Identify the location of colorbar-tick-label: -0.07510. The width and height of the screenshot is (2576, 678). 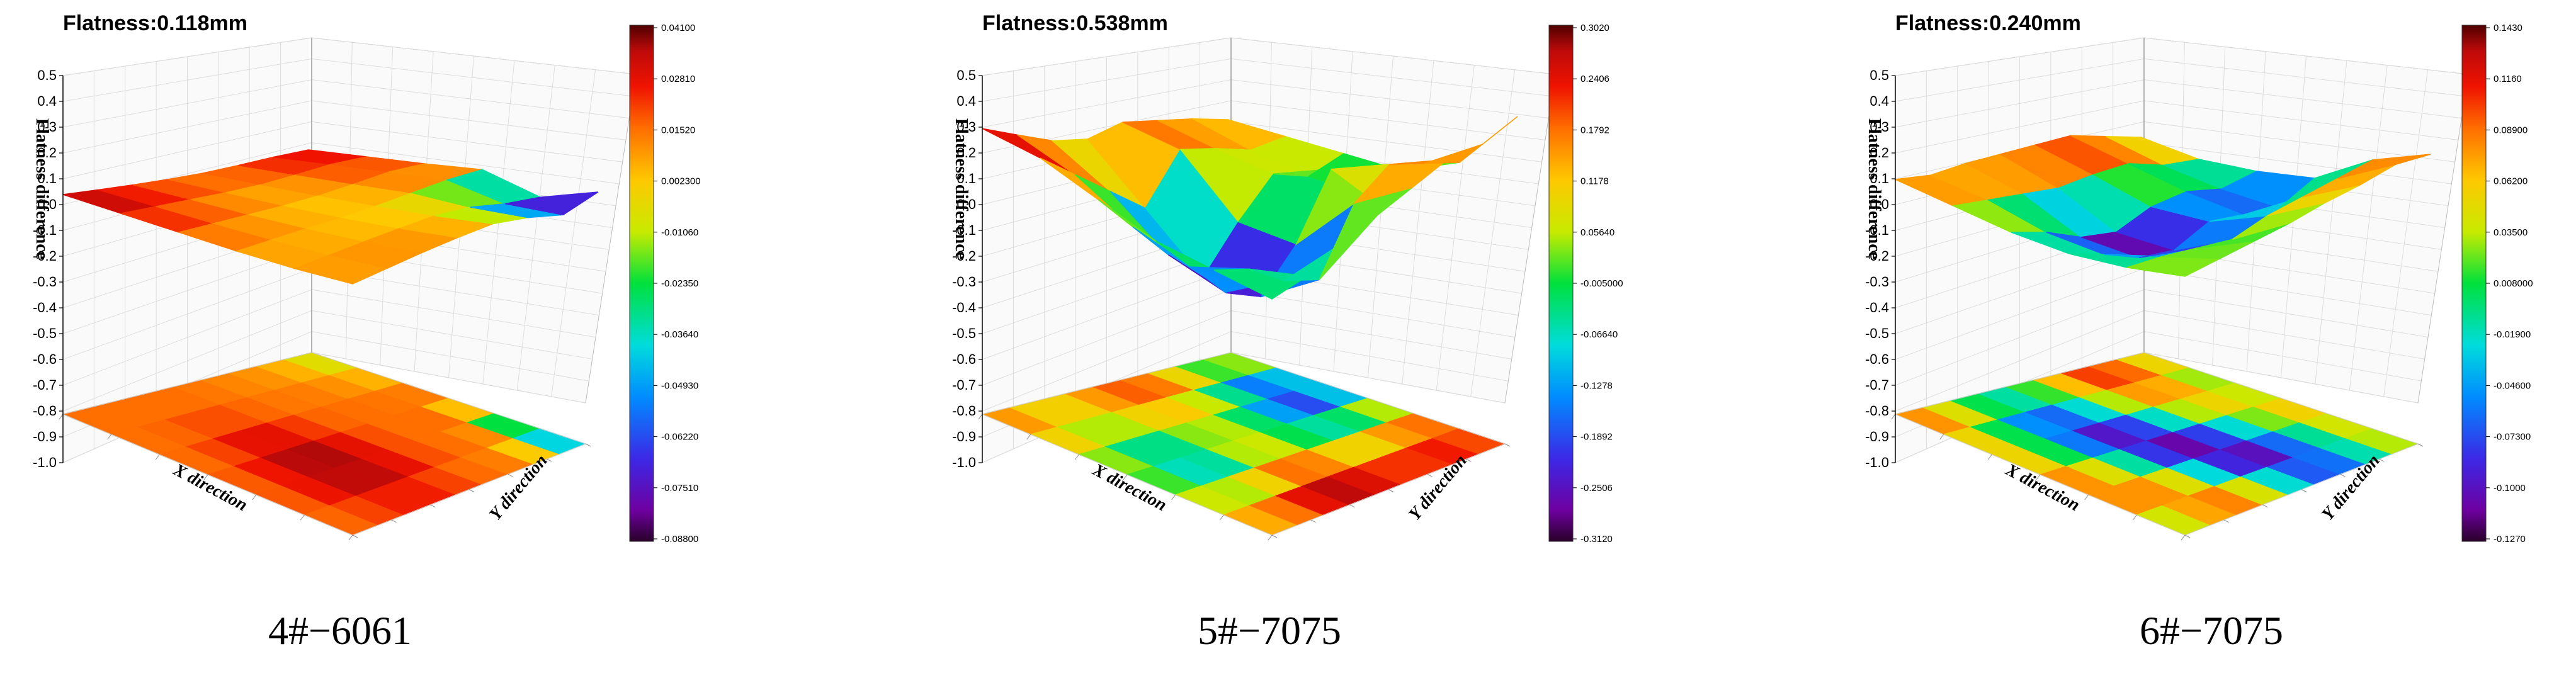
(679, 488).